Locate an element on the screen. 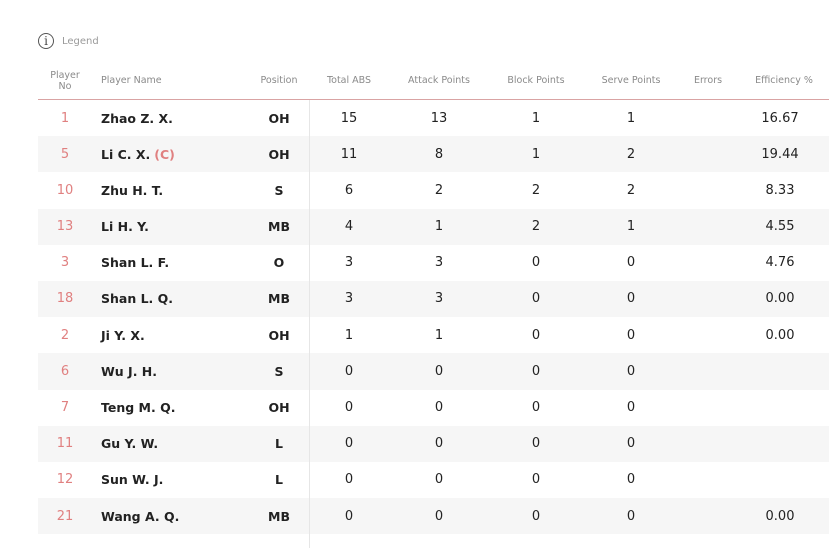  cell-player-name: Gu Y. W. is located at coordinates (130, 444).